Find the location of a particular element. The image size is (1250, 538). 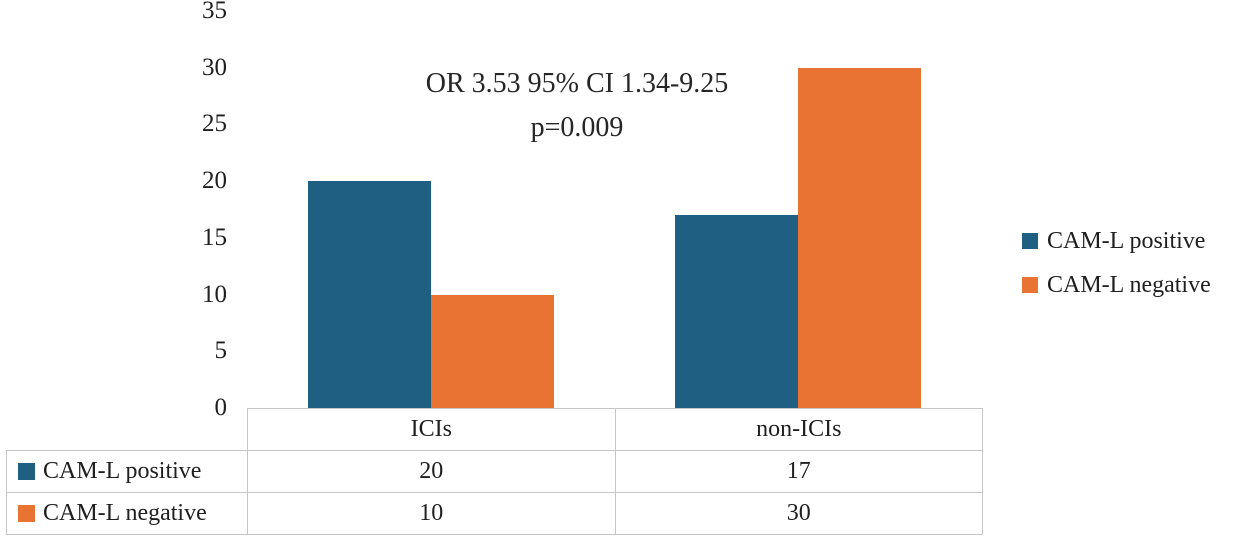

bar-cam-l-negative-icis is located at coordinates (492, 351).